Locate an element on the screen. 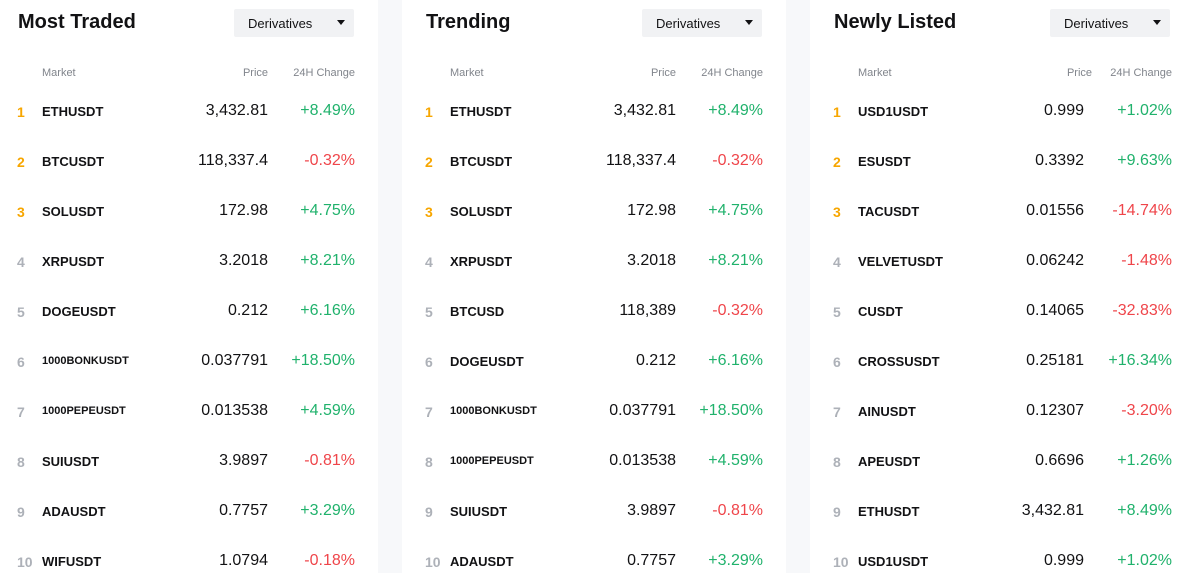 The image size is (1189, 573). market-symbol: AINUSDT is located at coordinates (887, 411).